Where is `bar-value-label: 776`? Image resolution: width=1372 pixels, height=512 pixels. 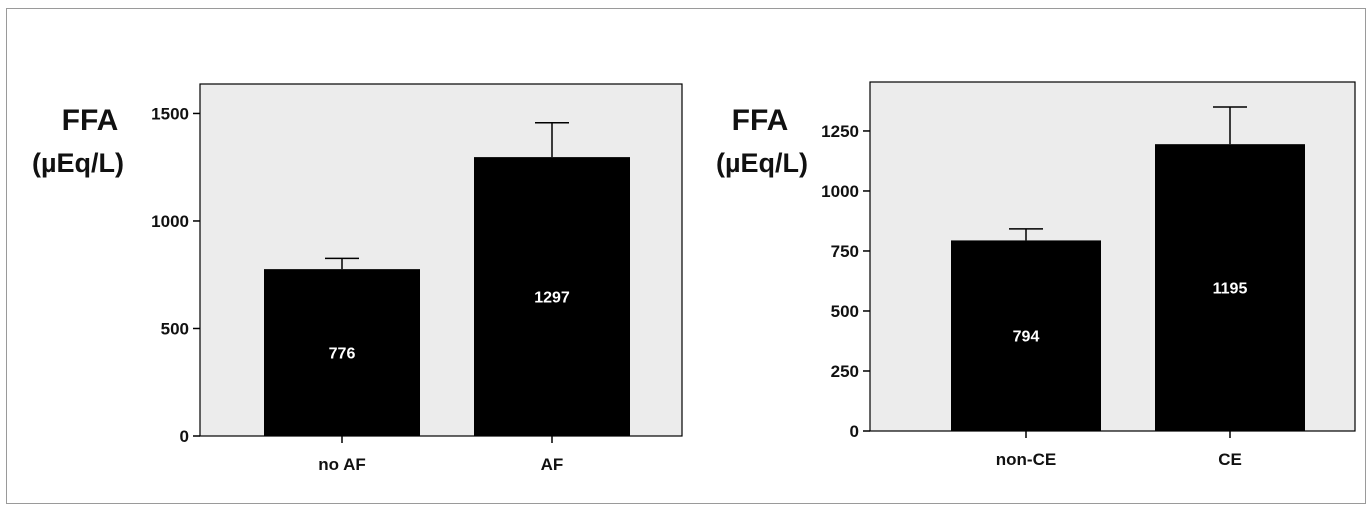 bar-value-label: 776 is located at coordinates (342, 354).